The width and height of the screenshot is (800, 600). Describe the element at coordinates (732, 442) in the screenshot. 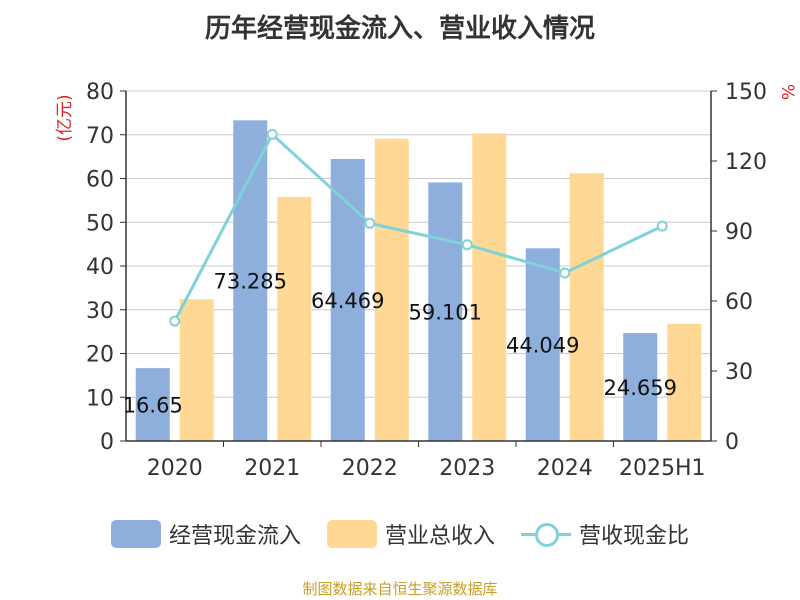

I see `right-tick-label: 0` at that location.